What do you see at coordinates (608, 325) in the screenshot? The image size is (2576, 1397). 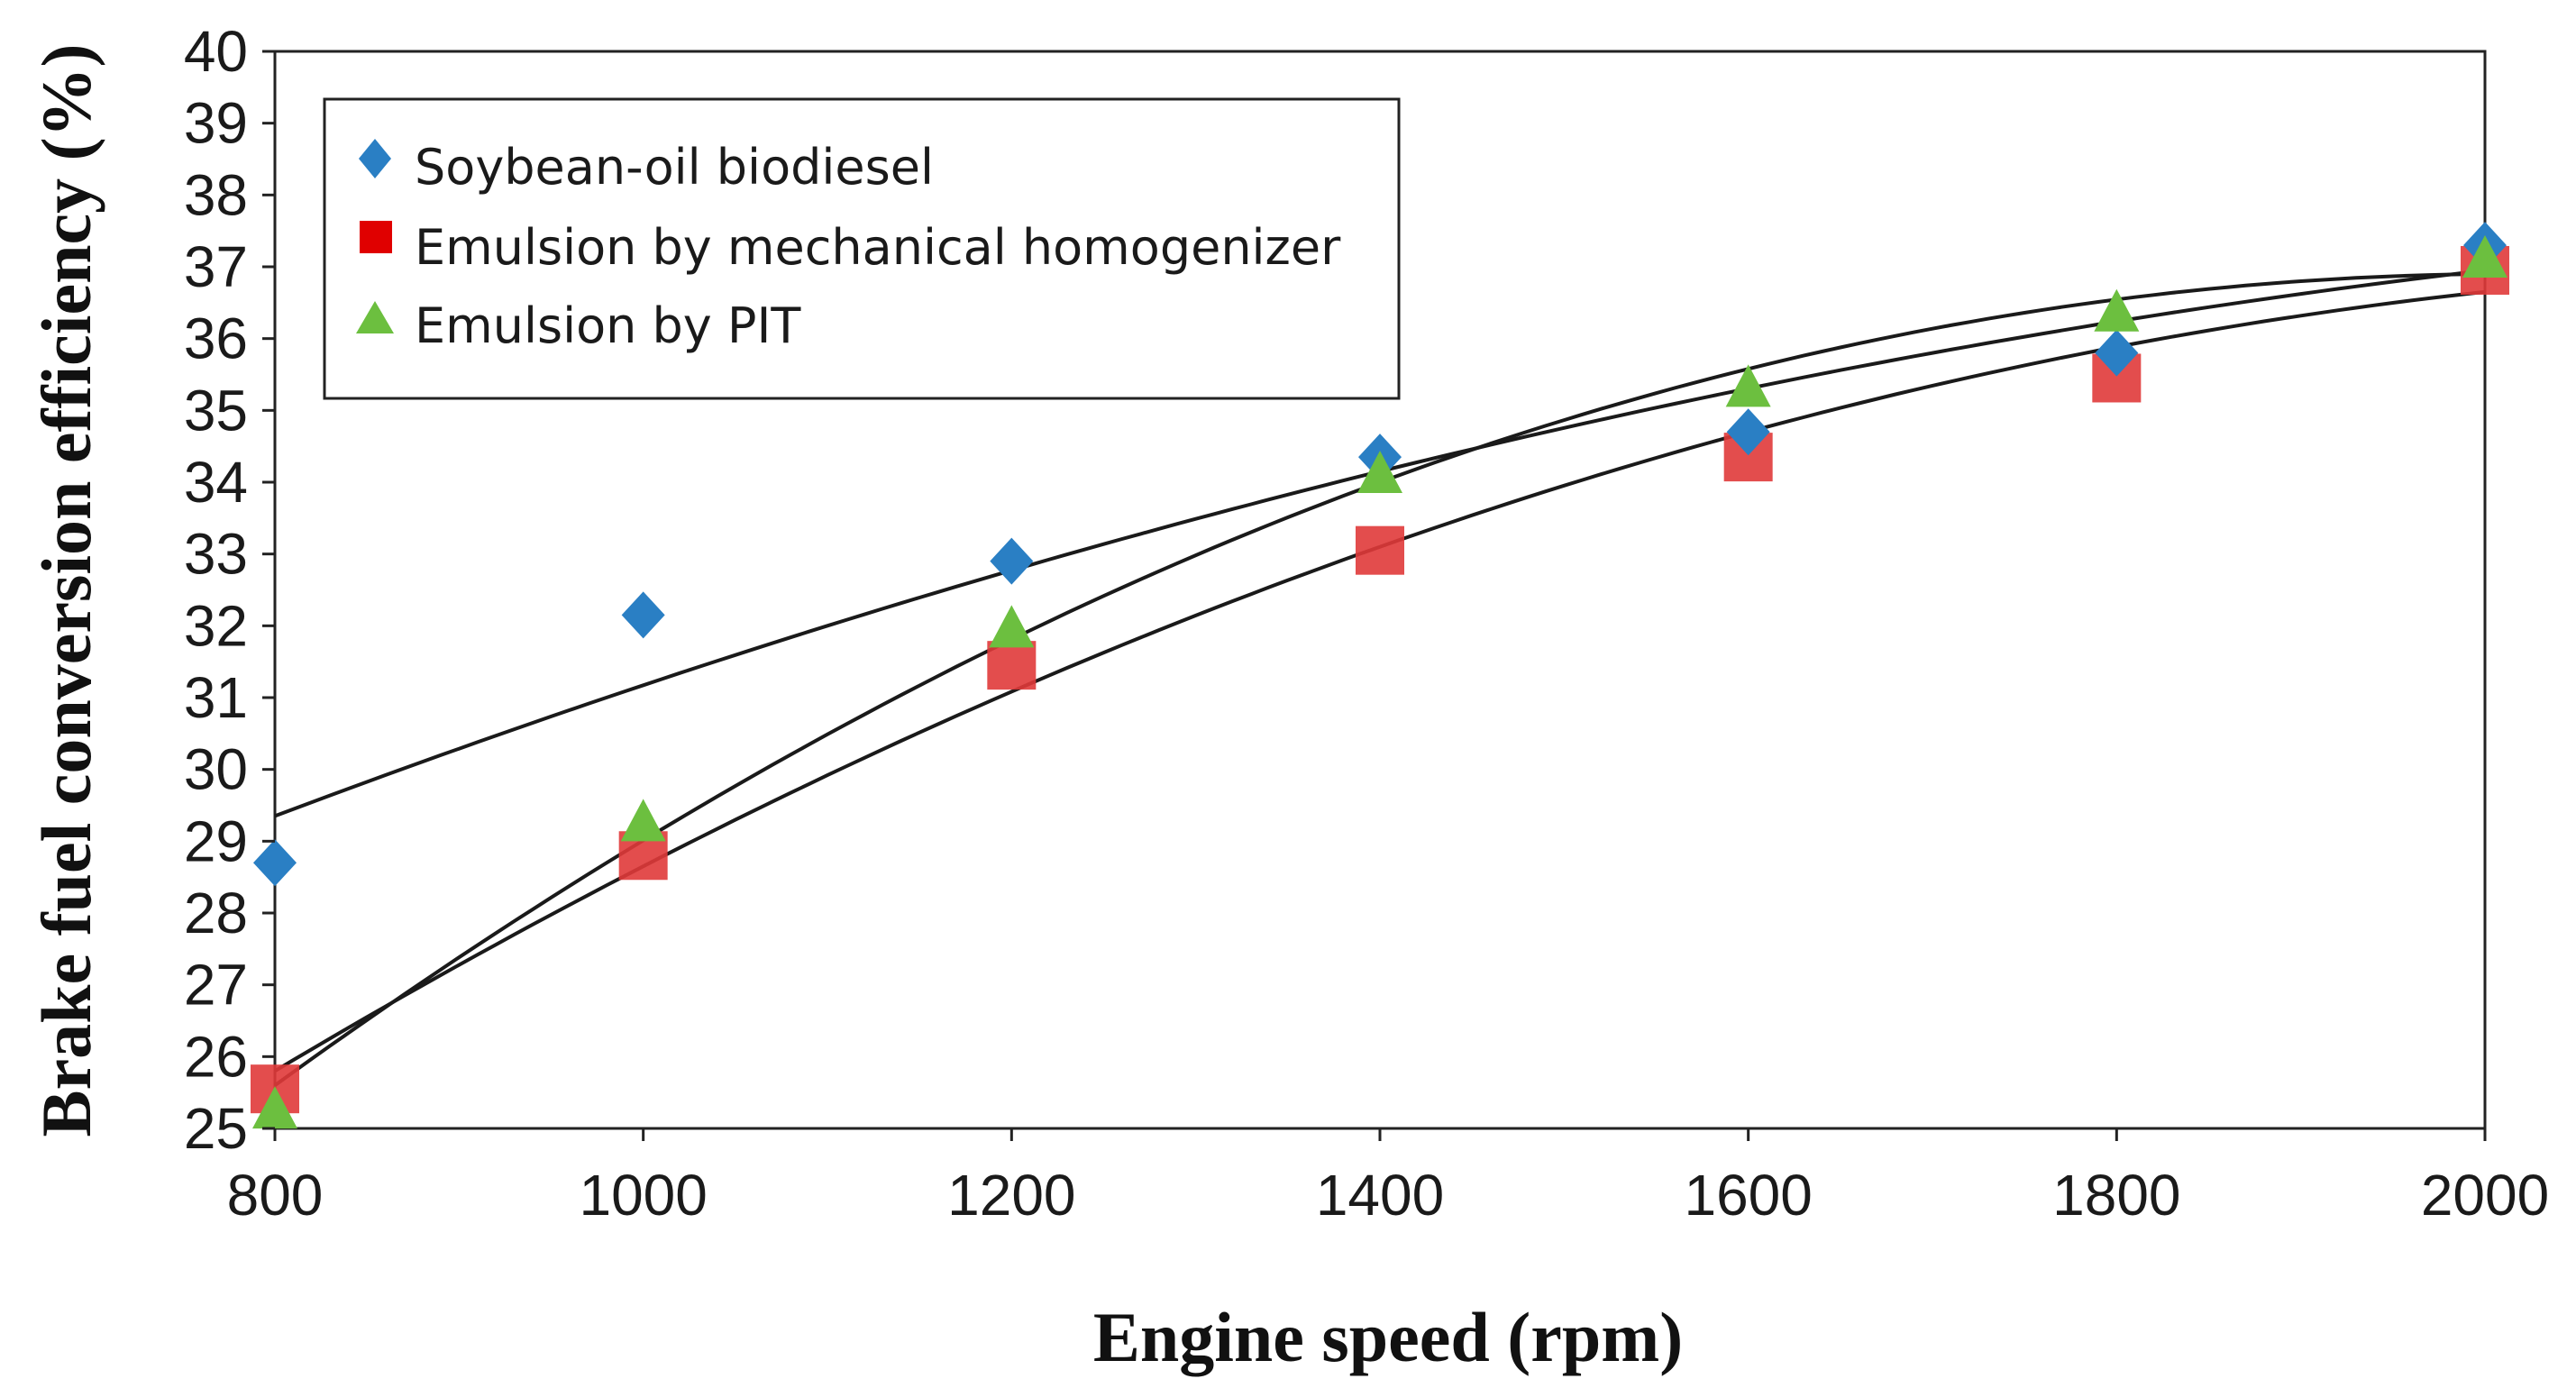 I see `legend-label-pit: Emulsion by PIT` at bounding box center [608, 325].